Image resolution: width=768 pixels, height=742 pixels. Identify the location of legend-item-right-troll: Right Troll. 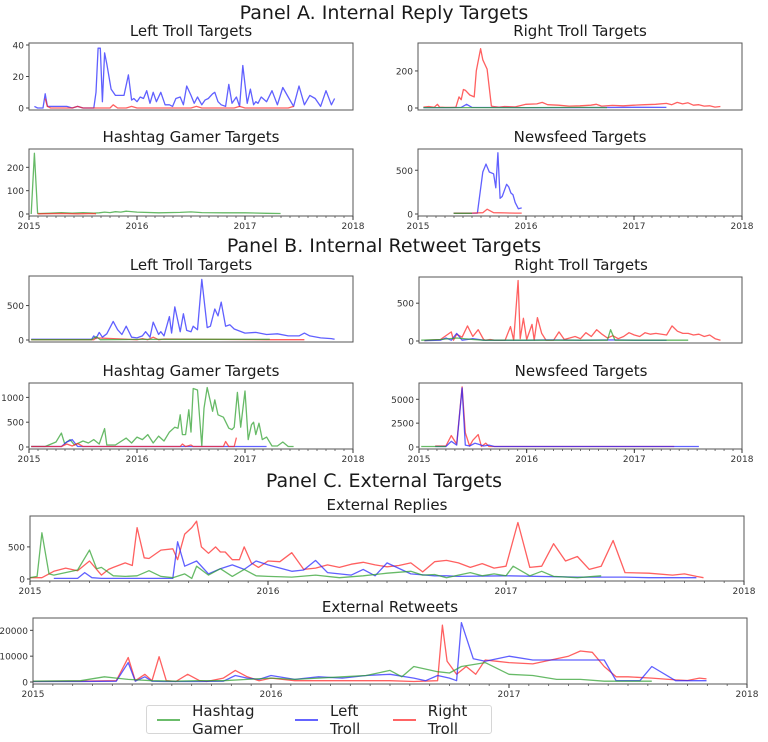
(436, 719).